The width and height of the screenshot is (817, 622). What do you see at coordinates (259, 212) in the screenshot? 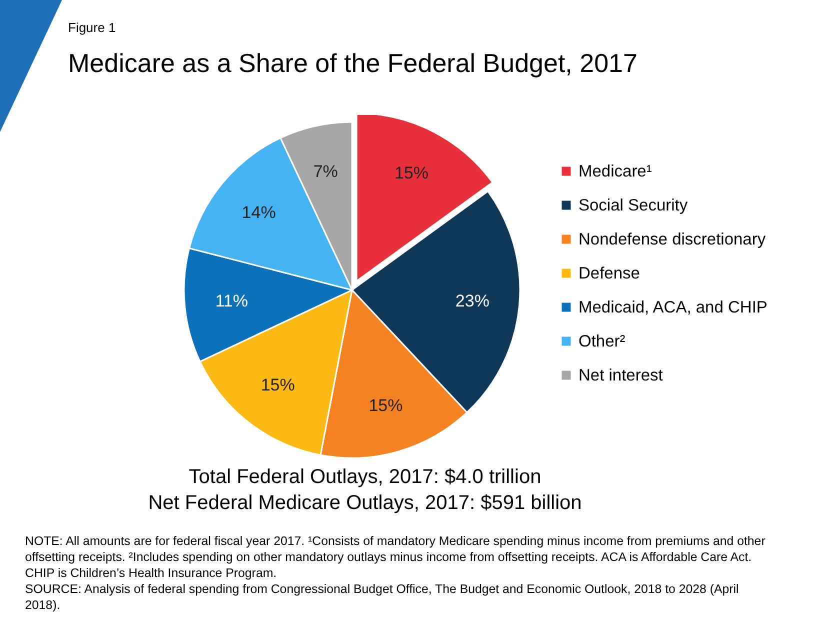
I see `data-label: 14%` at bounding box center [259, 212].